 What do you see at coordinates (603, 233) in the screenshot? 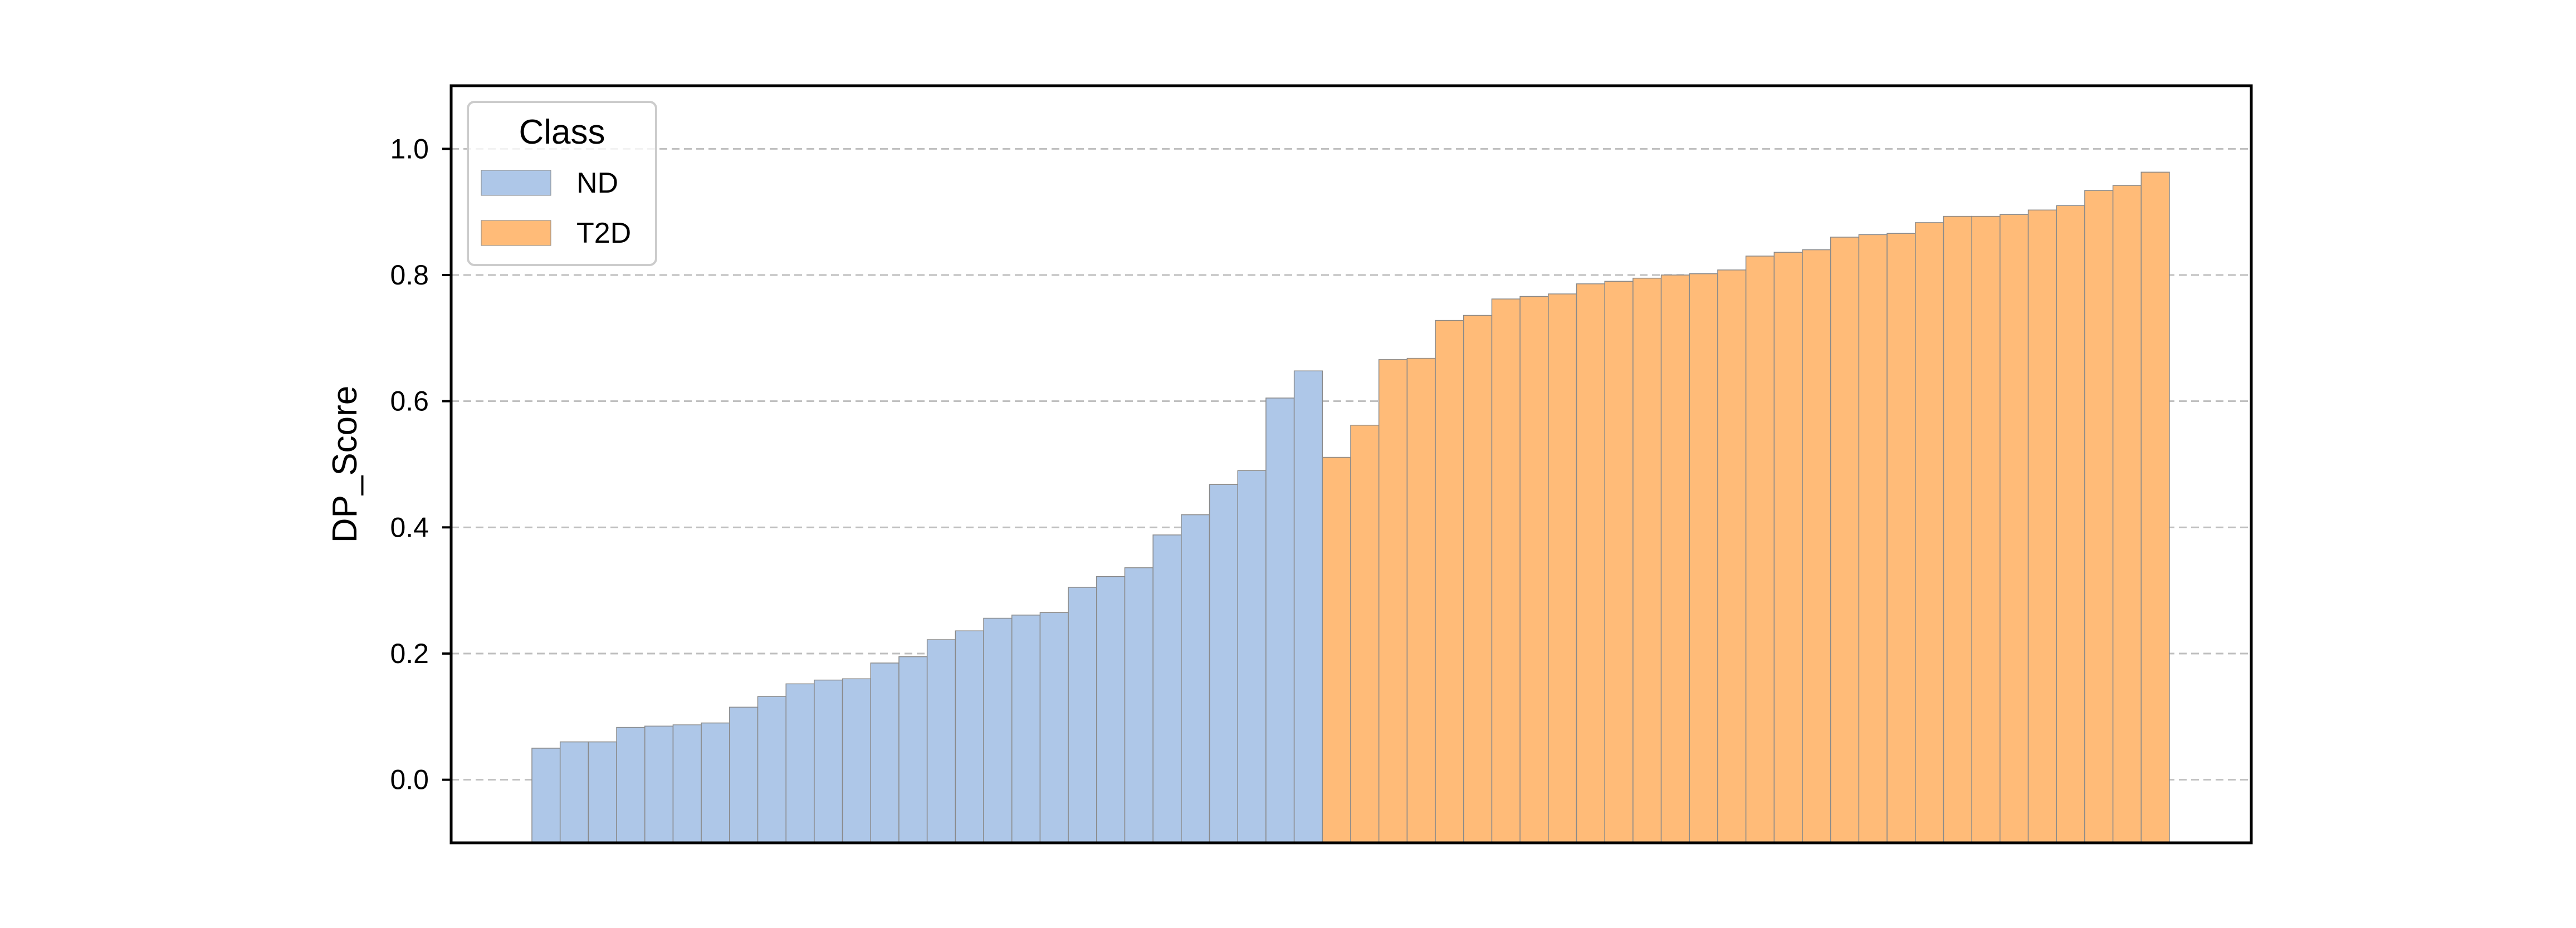
I see `legend-label-t2d: T2D` at bounding box center [603, 233].